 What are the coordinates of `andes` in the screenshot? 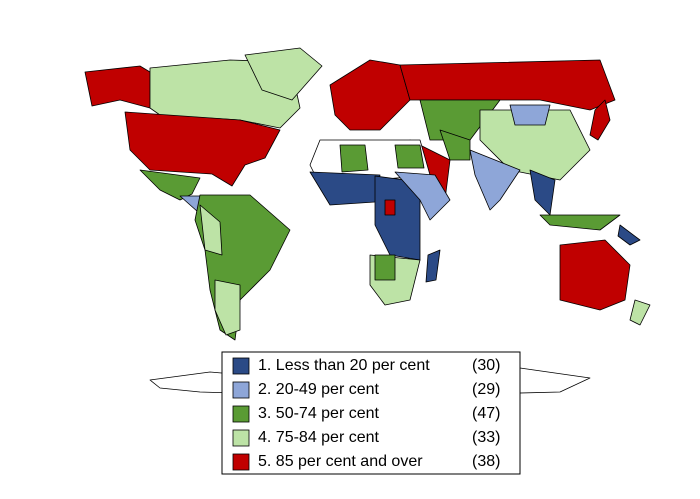 It's located at (211, 230).